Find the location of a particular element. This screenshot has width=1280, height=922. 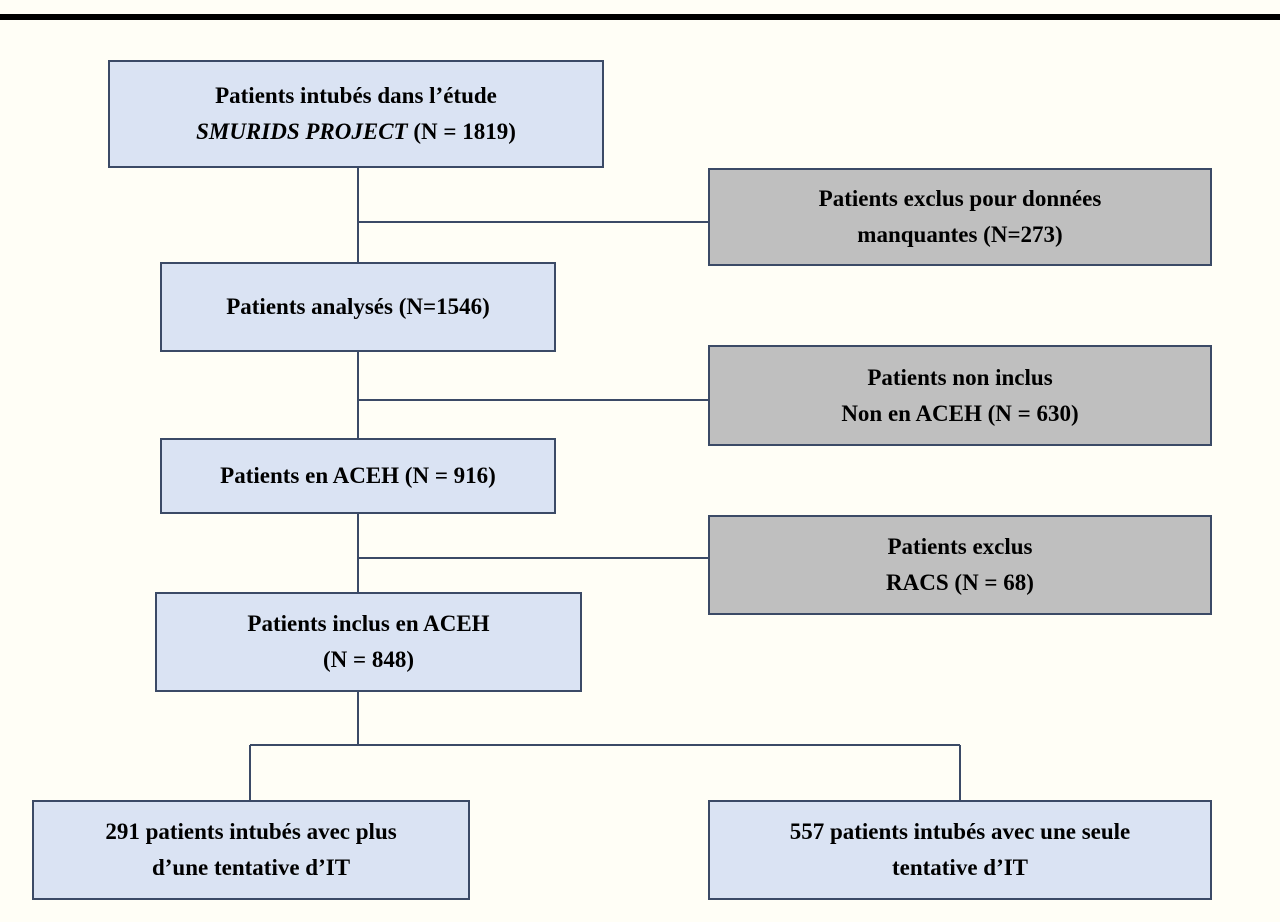

box-line: SMURIDS PROJECT (N = 1819) is located at coordinates (356, 132).